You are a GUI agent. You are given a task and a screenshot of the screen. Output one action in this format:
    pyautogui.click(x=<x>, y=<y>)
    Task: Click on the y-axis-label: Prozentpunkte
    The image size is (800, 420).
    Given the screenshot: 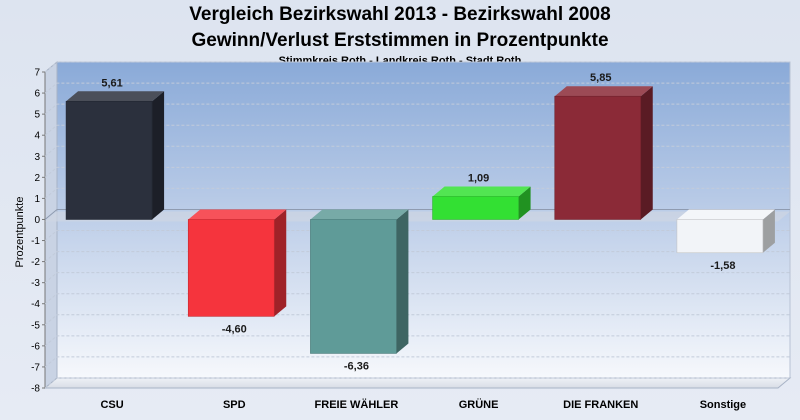 What is the action you would take?
    pyautogui.click(x=20, y=232)
    